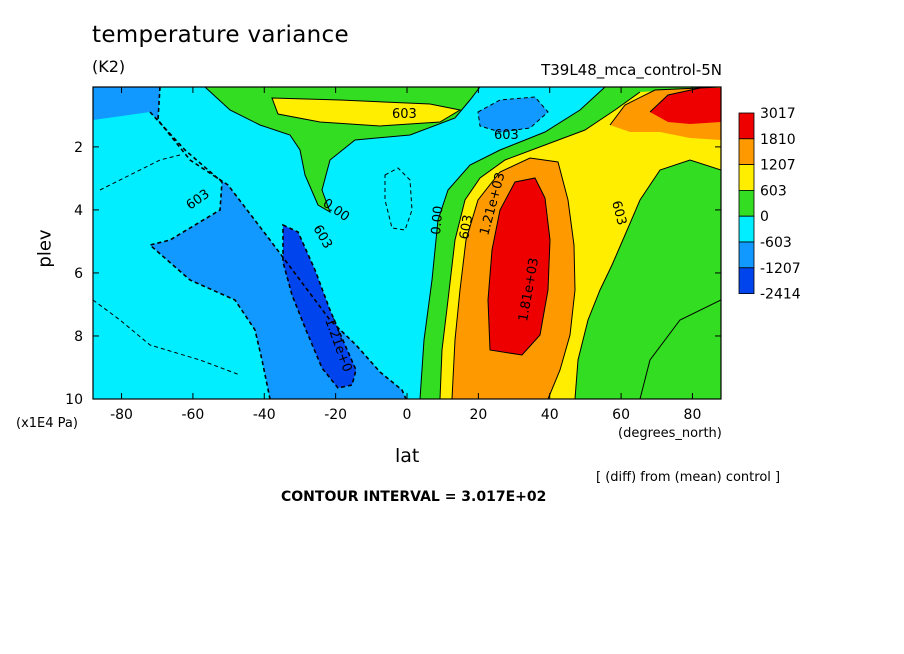 The image size is (904, 654). I want to click on y-tick-label: 2, so click(78, 148).